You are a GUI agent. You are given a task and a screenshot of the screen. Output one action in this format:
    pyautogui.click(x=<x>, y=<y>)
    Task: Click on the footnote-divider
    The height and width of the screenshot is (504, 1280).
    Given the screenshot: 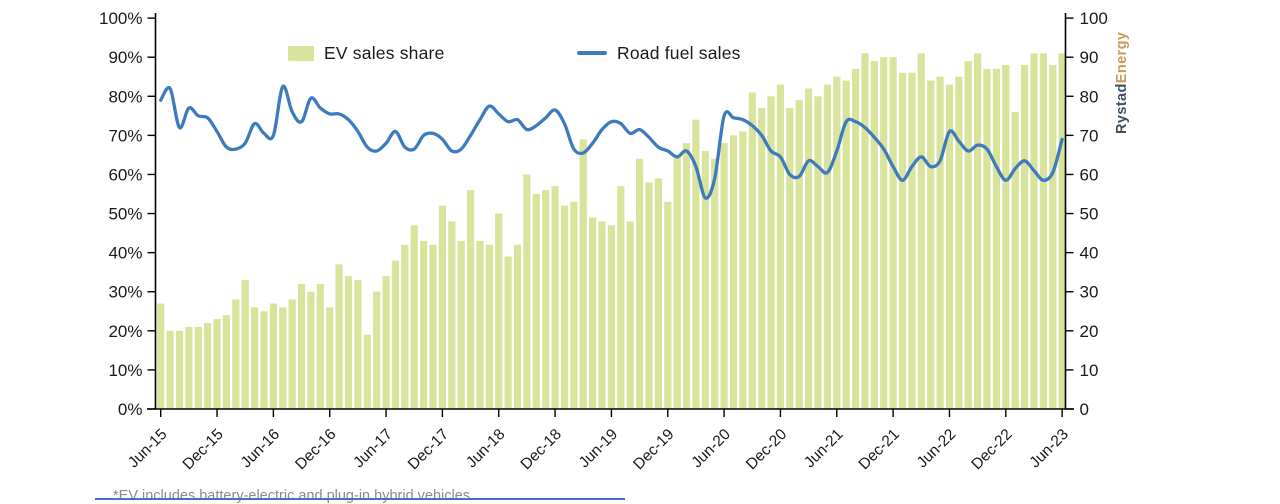 What is the action you would take?
    pyautogui.click(x=360, y=499)
    